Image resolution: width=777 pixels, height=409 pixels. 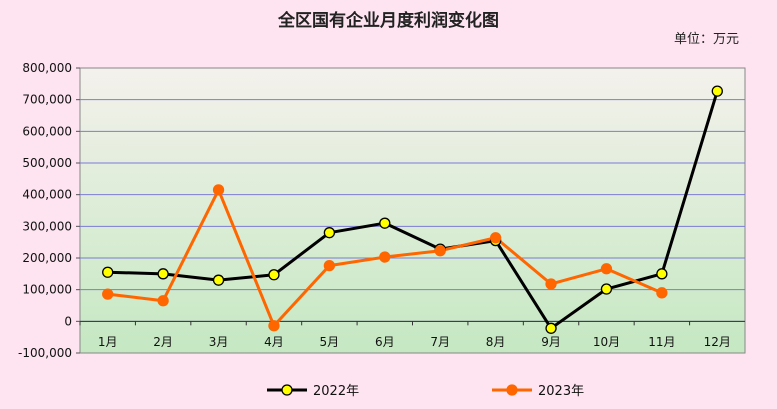 What do you see at coordinates (219, 342) in the screenshot?
I see `x-tick-label: 3月` at bounding box center [219, 342].